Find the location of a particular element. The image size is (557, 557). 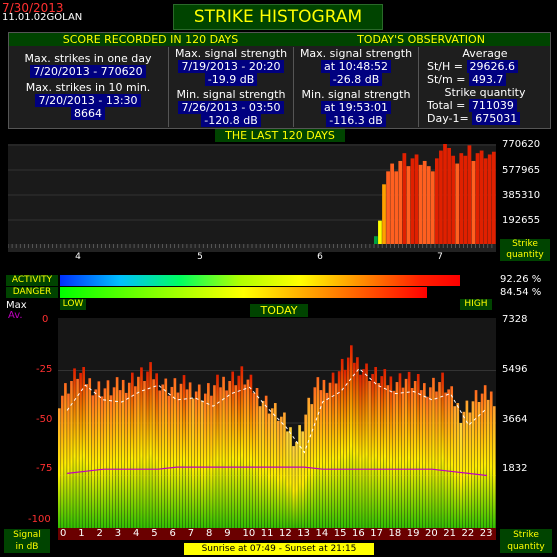

hour-label-9: 9 is located at coordinates (227, 533).